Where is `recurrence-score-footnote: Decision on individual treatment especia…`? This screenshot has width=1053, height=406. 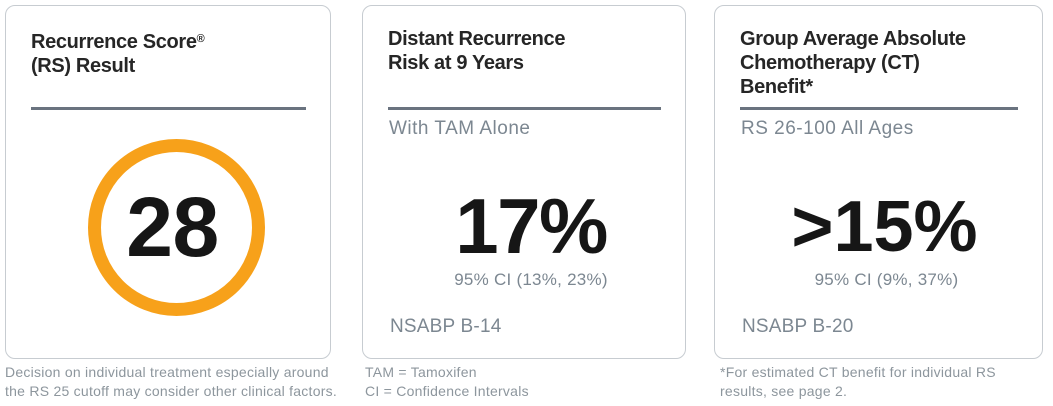 recurrence-score-footnote: Decision on individual treatment especia… is located at coordinates (175, 382).